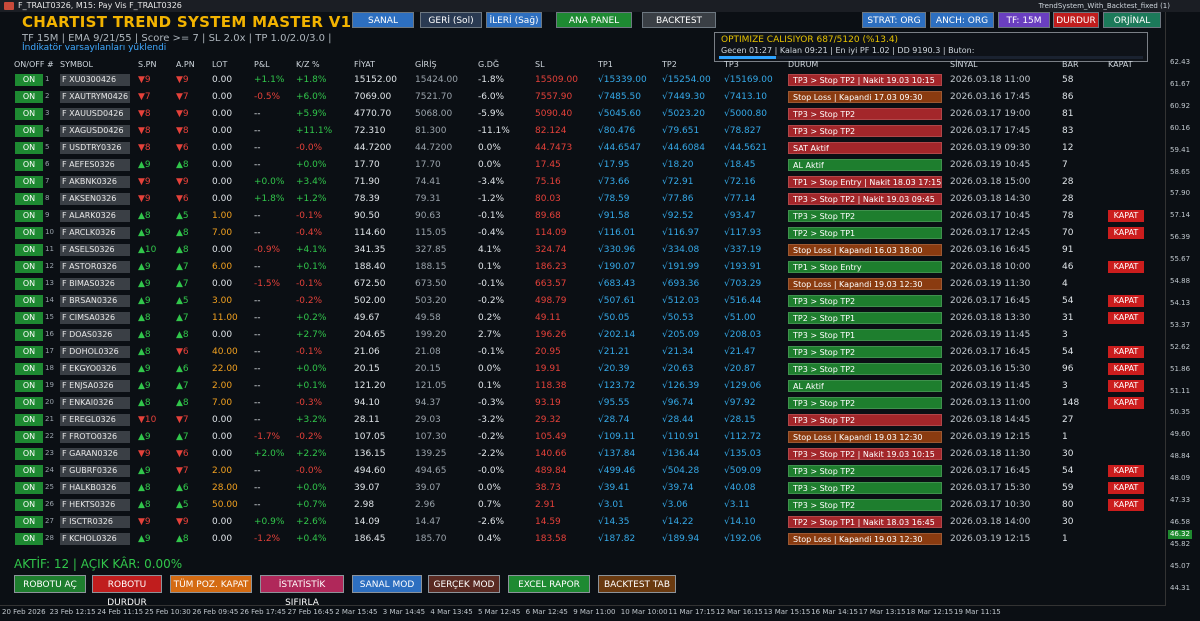 The width and height of the screenshot is (1200, 621). What do you see at coordinates (679, 20) in the screenshot?
I see `backtest-button: BACKTEST` at bounding box center [679, 20].